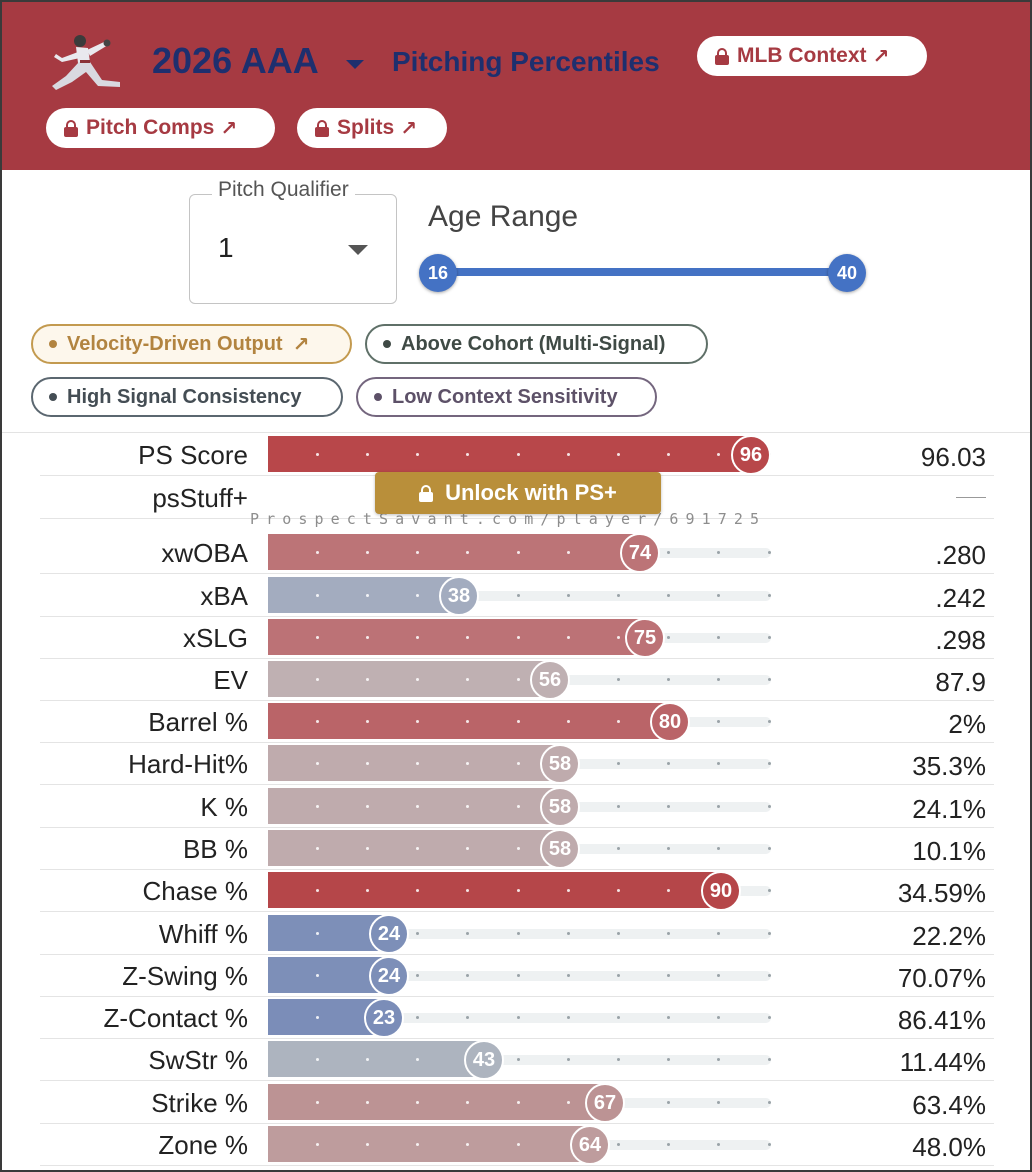  I want to click on tag-velocity-driven-output: Velocity-Driven Output ↗, so click(191, 344).